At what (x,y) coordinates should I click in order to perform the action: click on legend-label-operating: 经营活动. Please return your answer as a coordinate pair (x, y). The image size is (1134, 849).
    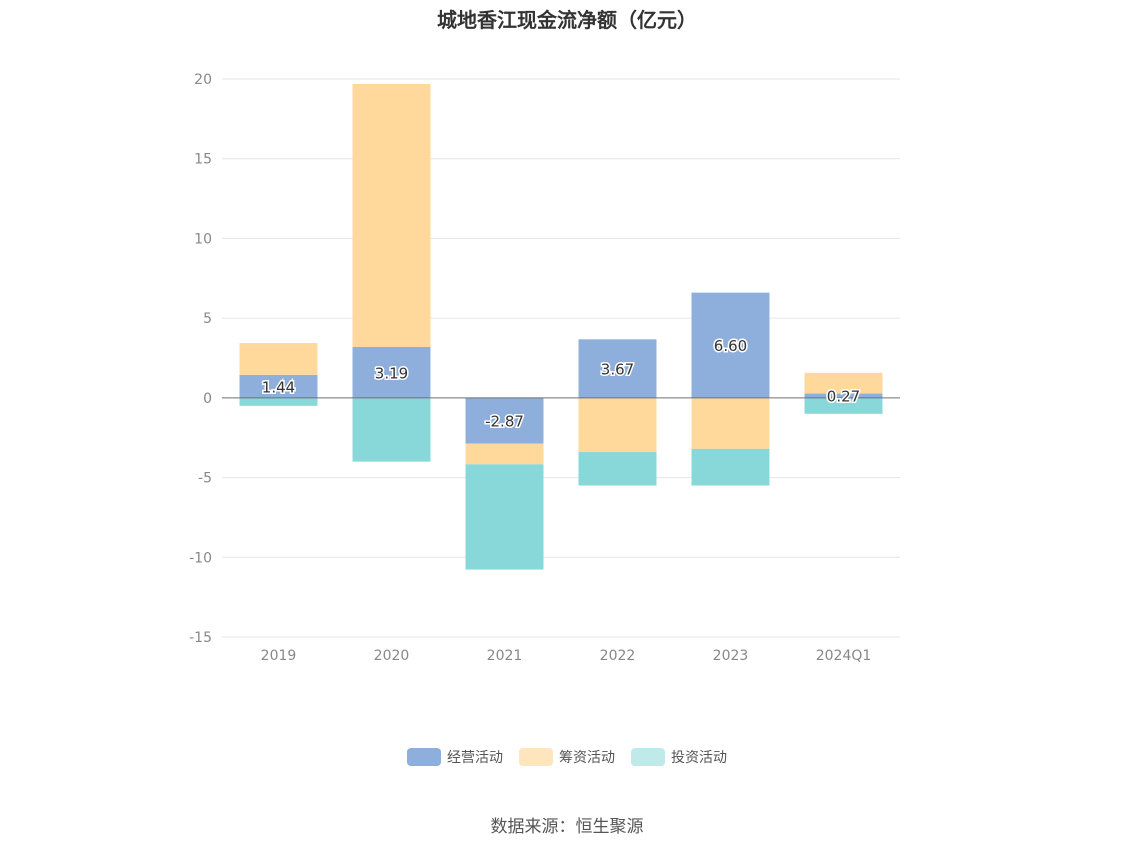
    Looking at the image, I should click on (475, 758).